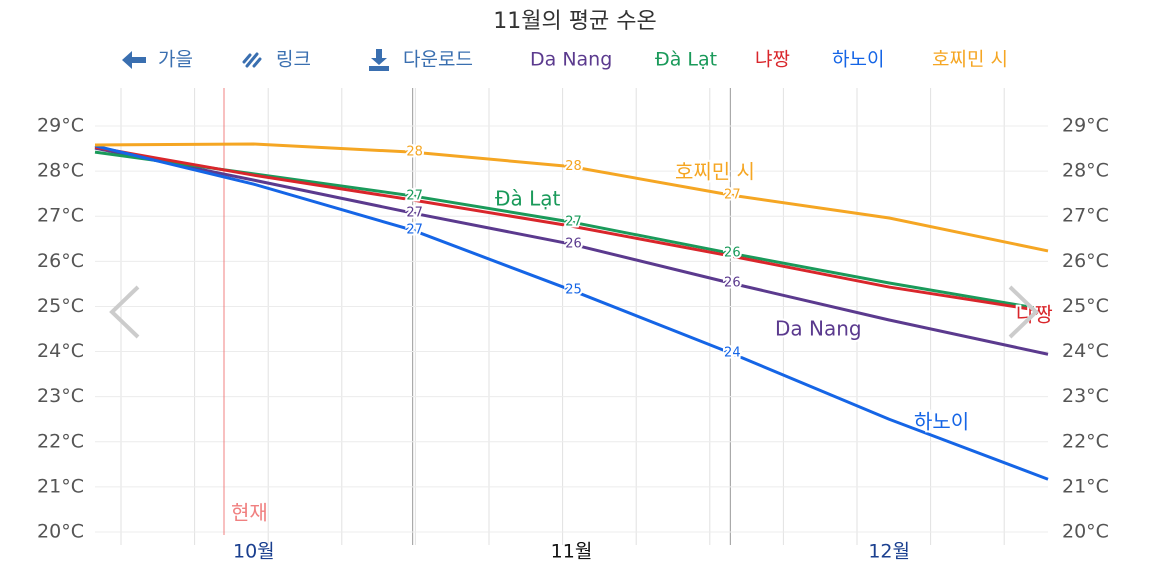 This screenshot has width=1151, height=570. I want to click on value-label: 24, so click(732, 352).